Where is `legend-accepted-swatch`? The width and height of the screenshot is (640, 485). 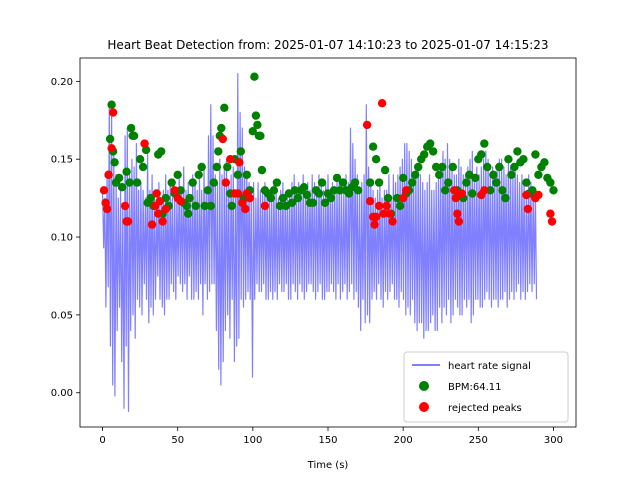 legend-accepted-swatch is located at coordinates (424, 386).